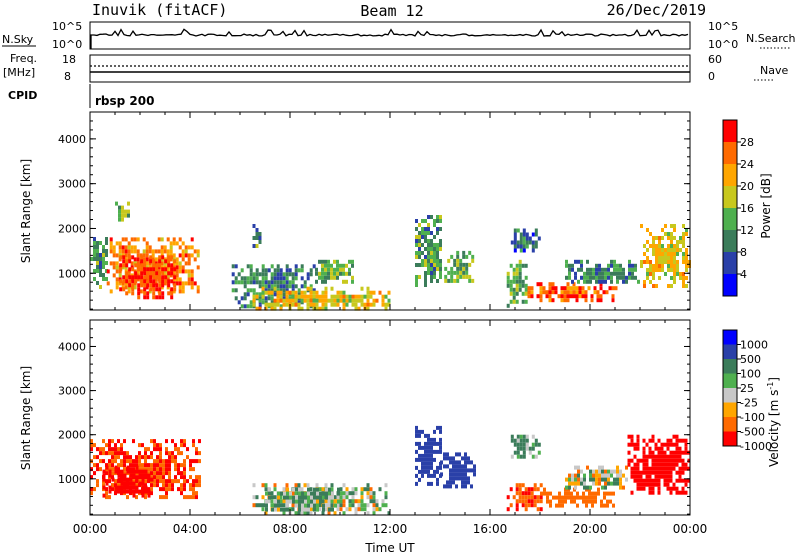 The width and height of the screenshot is (800, 554). I want to click on date-title: 26/Dec/2019, so click(656, 10).